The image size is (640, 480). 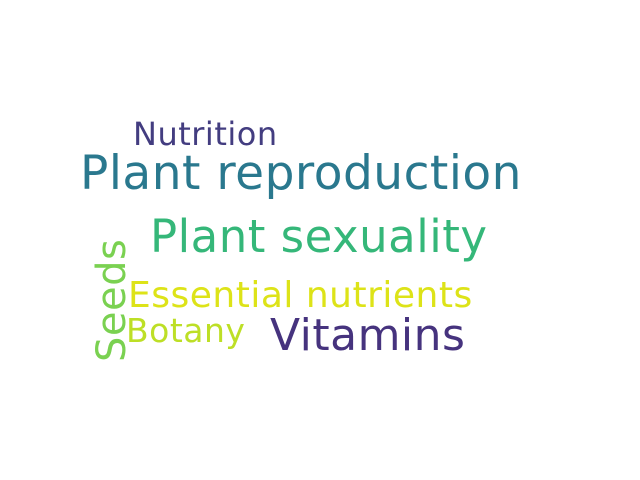 What do you see at coordinates (301, 173) in the screenshot?
I see `word-plant-reproduction: Plant reproduction` at bounding box center [301, 173].